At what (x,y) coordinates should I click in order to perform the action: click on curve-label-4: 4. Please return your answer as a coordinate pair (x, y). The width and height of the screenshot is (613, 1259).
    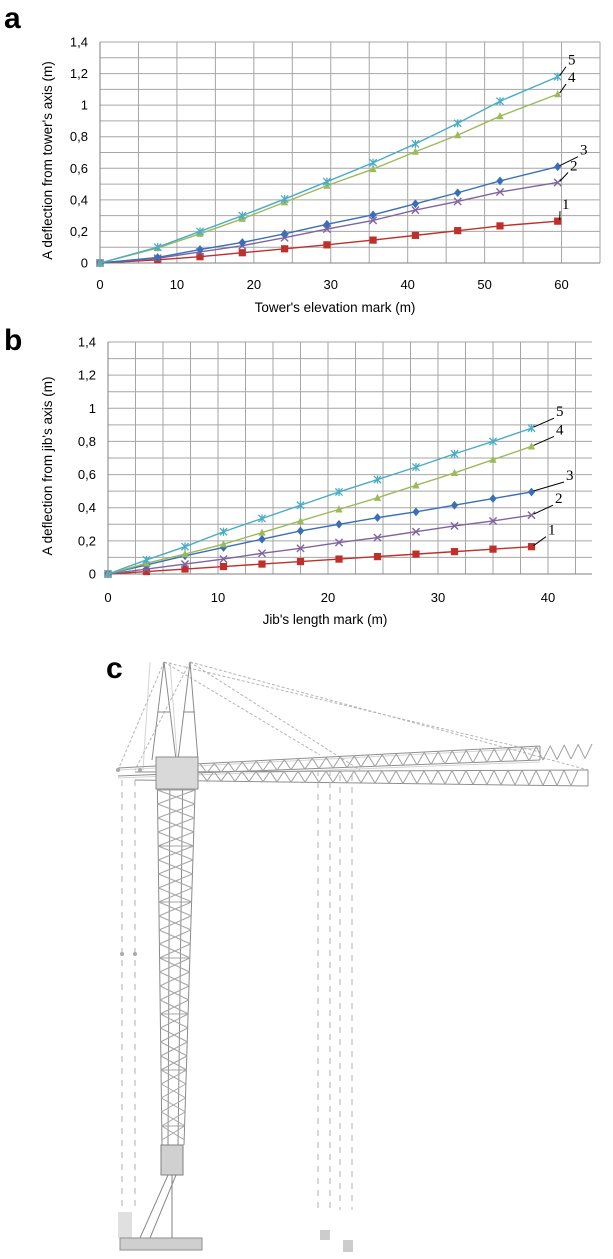
    Looking at the image, I should click on (572, 78).